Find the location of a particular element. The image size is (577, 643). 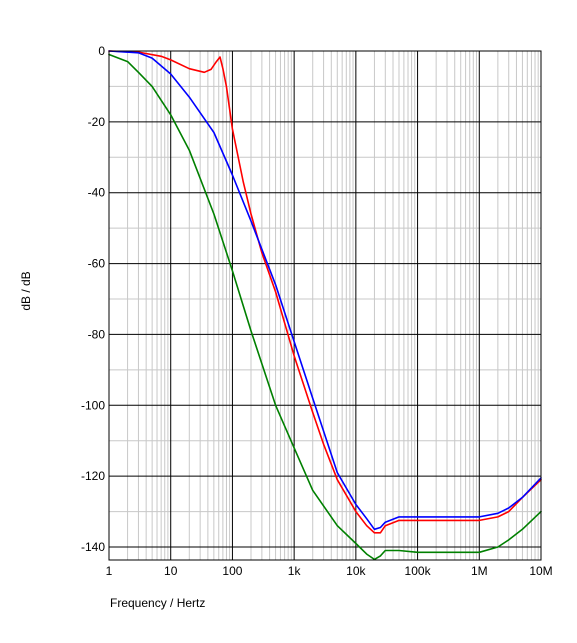

x-tick-labels: 1 10 100 1k 10k 100k 1M 10M is located at coordinates (329, 571).